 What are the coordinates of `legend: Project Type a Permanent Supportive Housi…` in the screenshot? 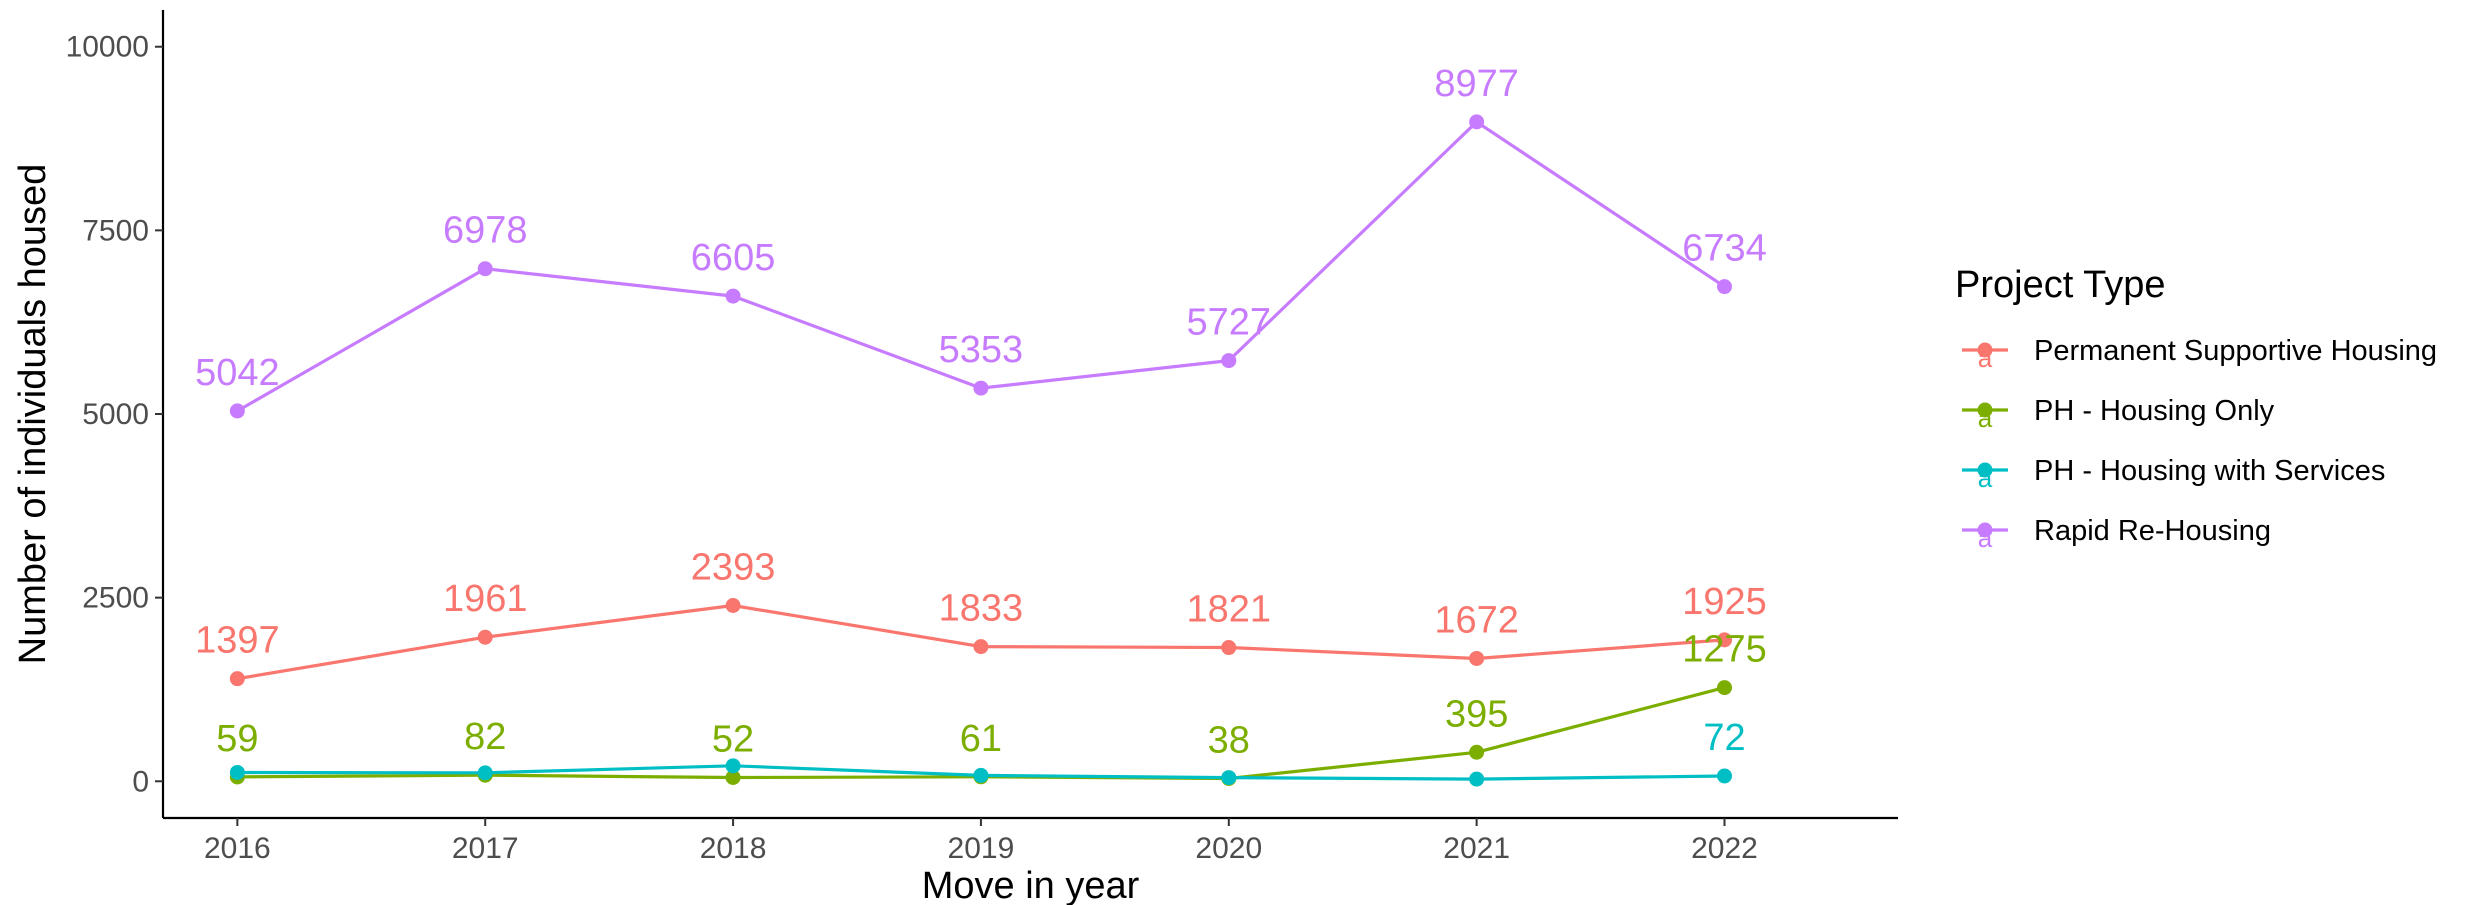 It's located at (2196, 408).